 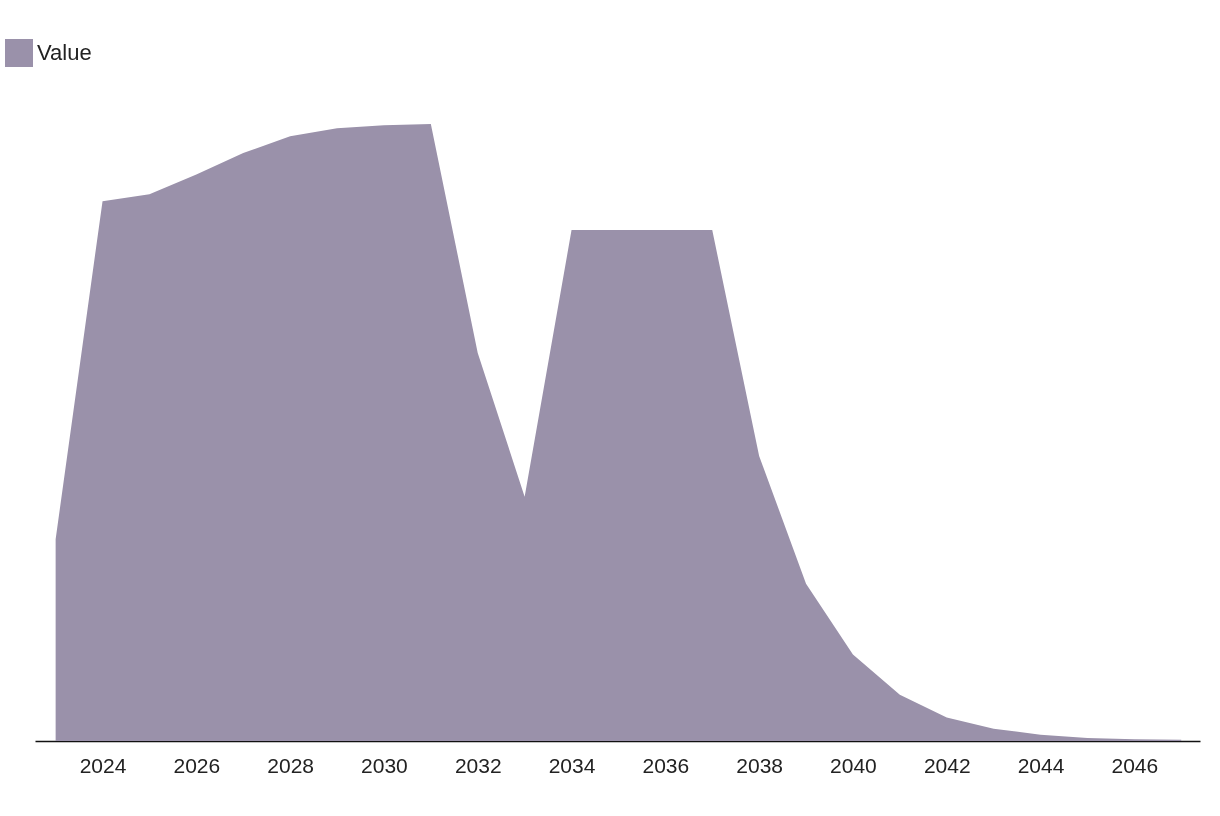 I want to click on x-tick-label: 2030, so click(x=384, y=765).